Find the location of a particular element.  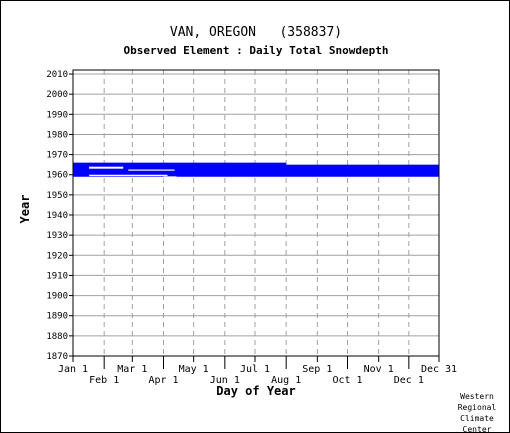

x-tick-label: Nov 1 is located at coordinates (379, 369).